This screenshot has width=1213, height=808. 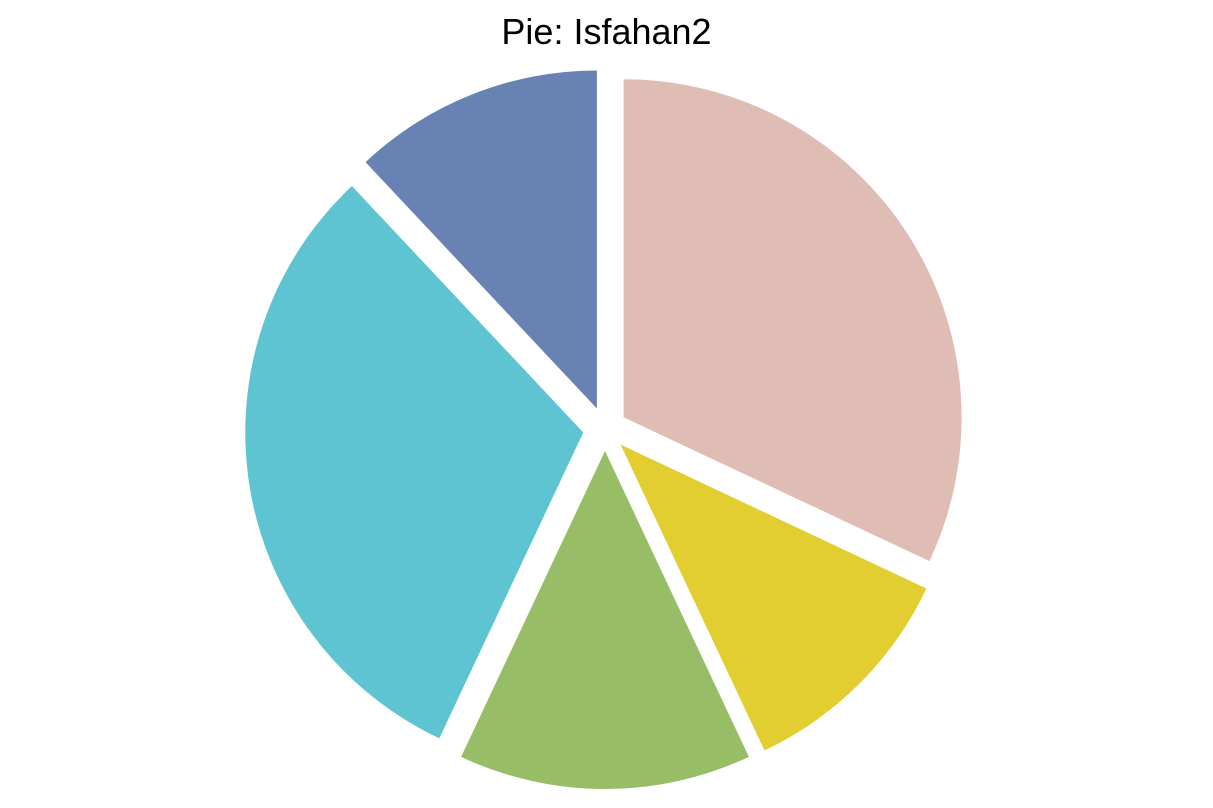 What do you see at coordinates (606, 31) in the screenshot?
I see `chart-title: Pie: Isfahan2` at bounding box center [606, 31].